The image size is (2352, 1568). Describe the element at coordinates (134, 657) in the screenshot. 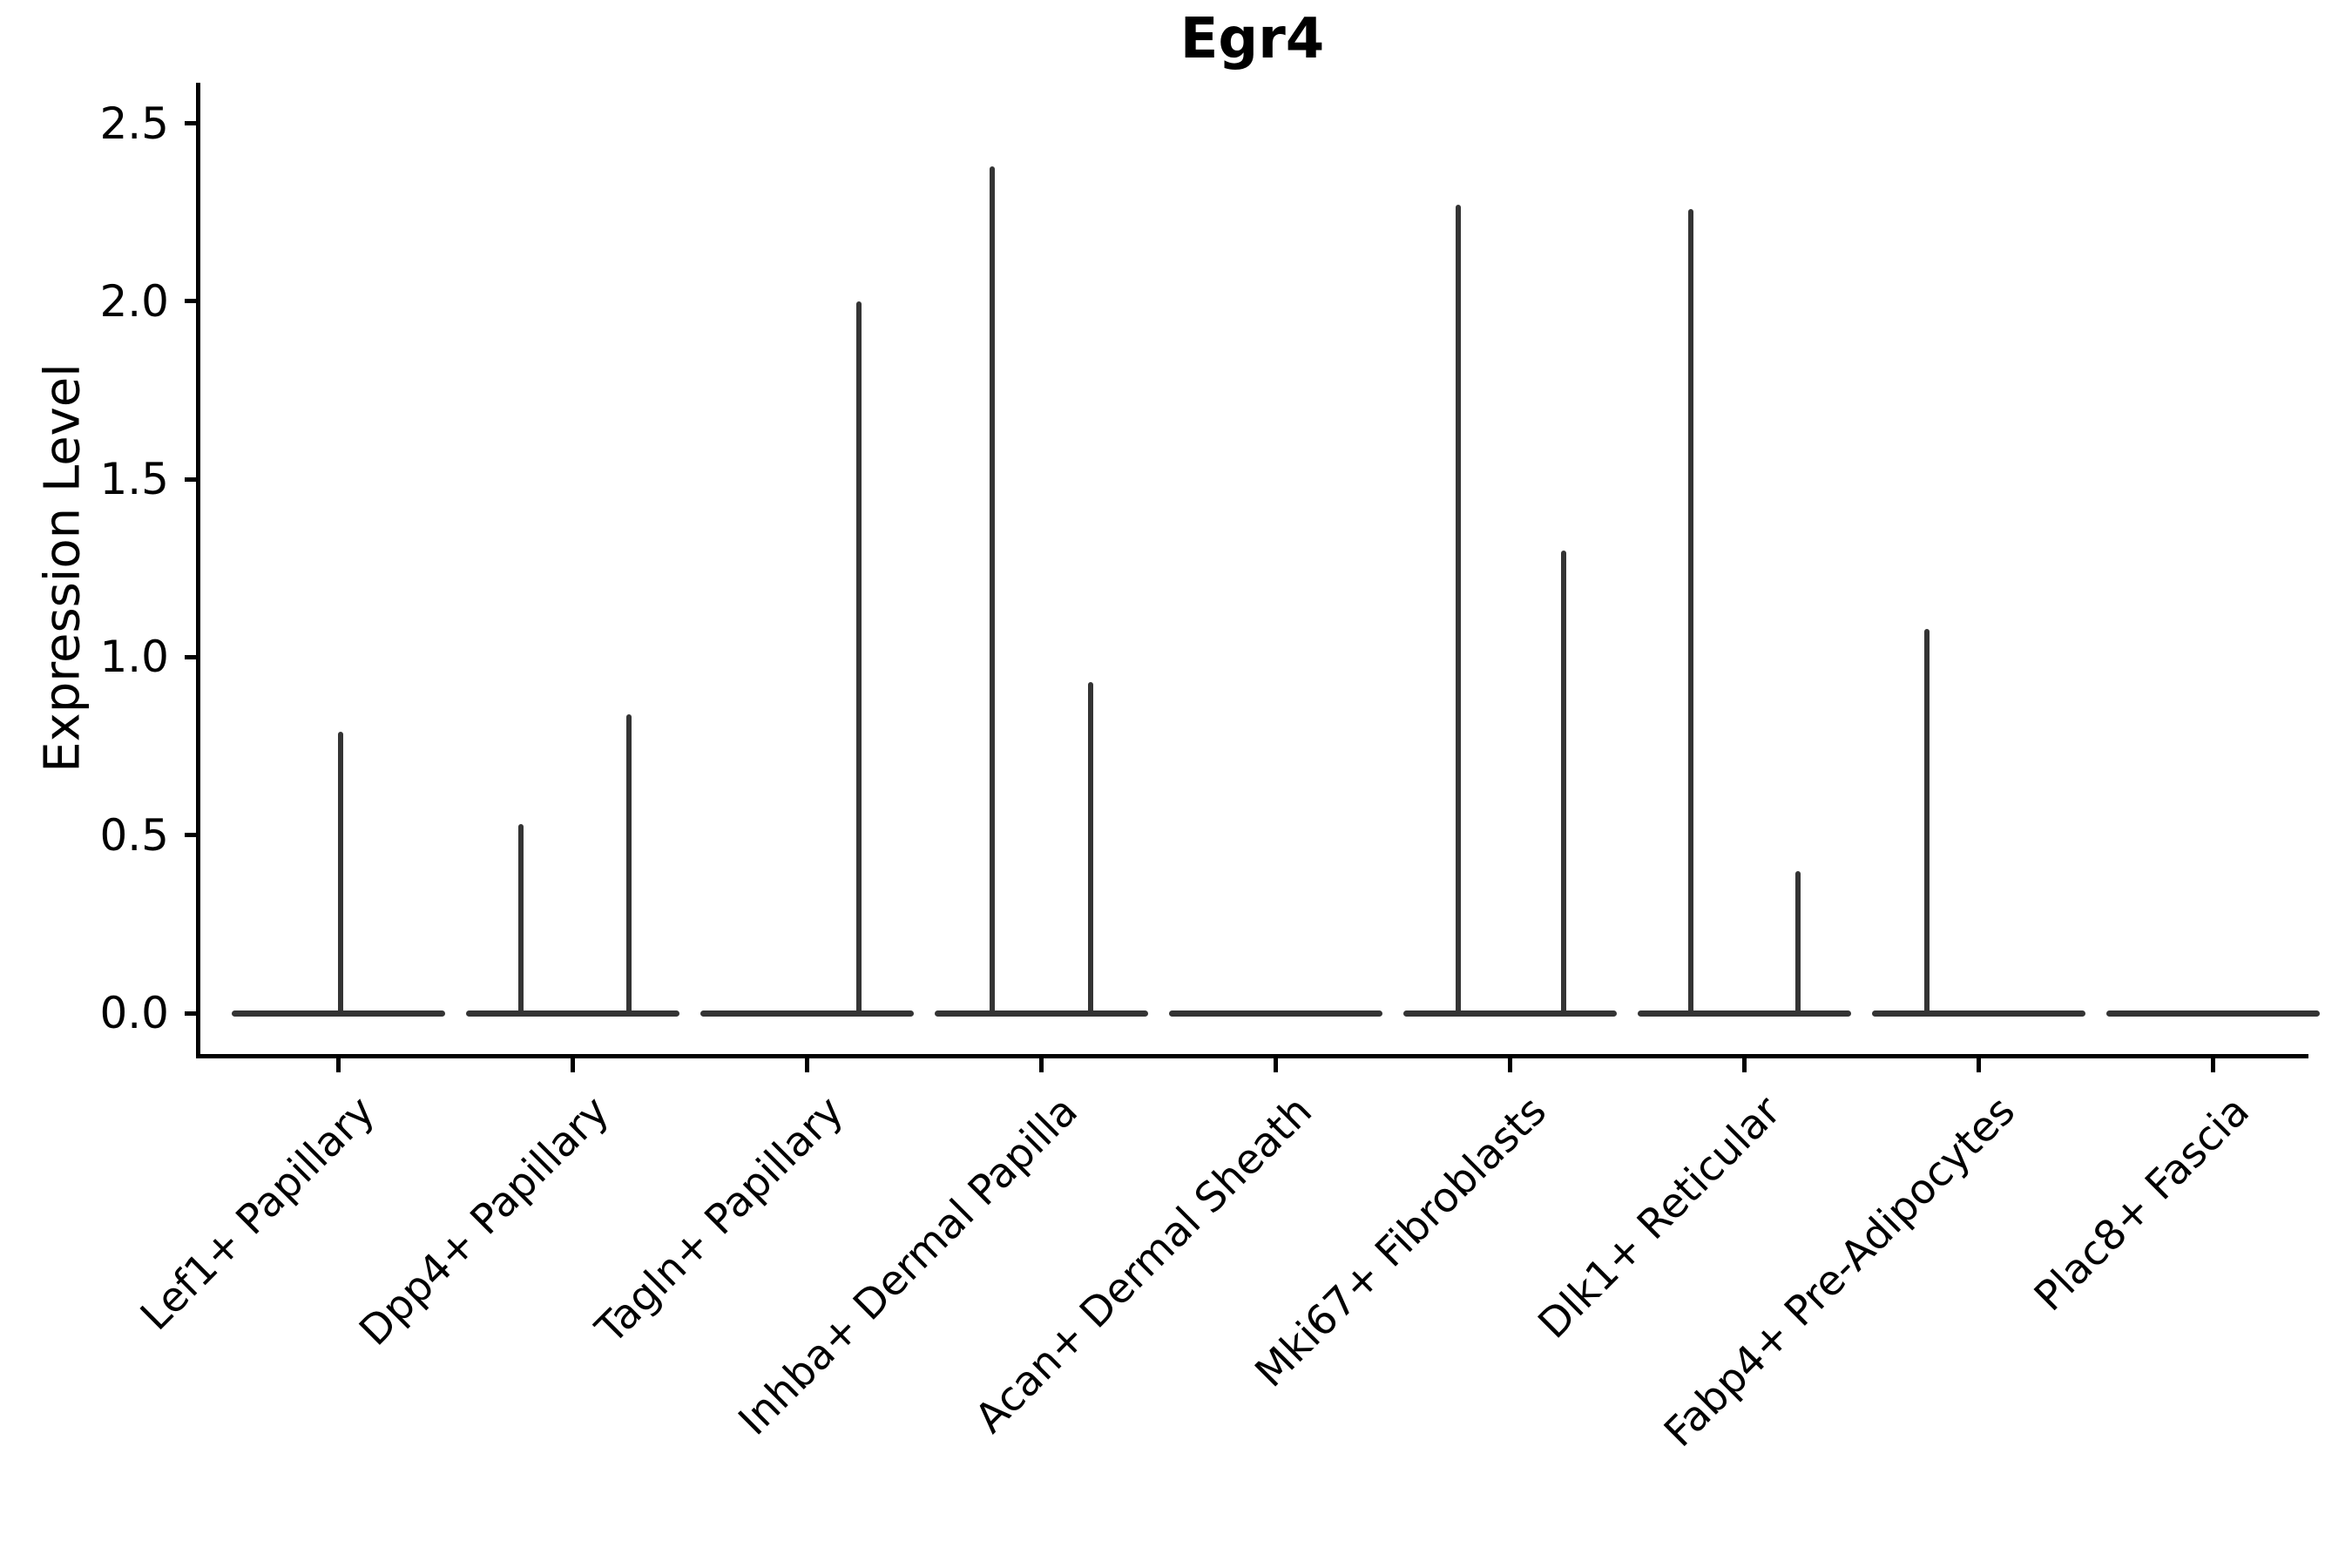

I see `y-tick-label: 1.0` at that location.